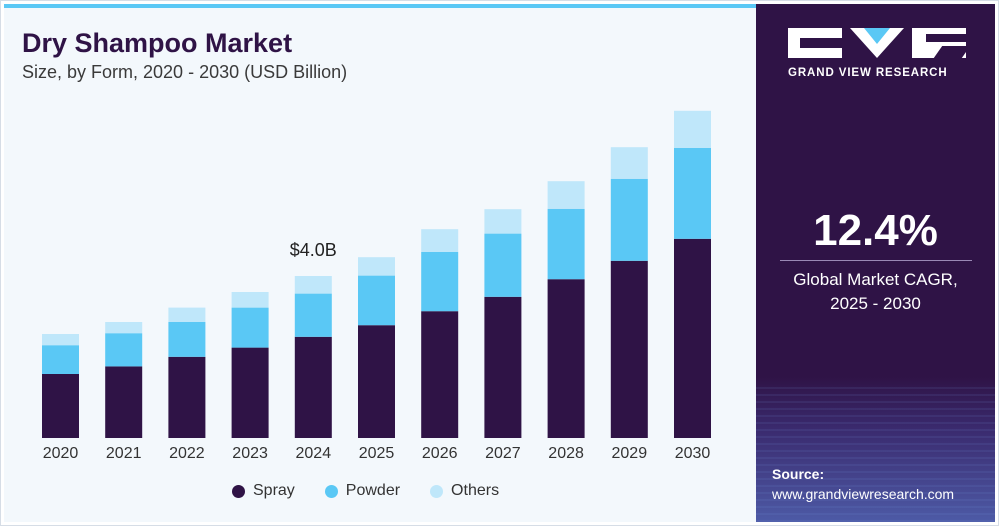 This screenshot has width=999, height=526. What do you see at coordinates (250, 392) in the screenshot?
I see `bar-spray-2023` at bounding box center [250, 392].